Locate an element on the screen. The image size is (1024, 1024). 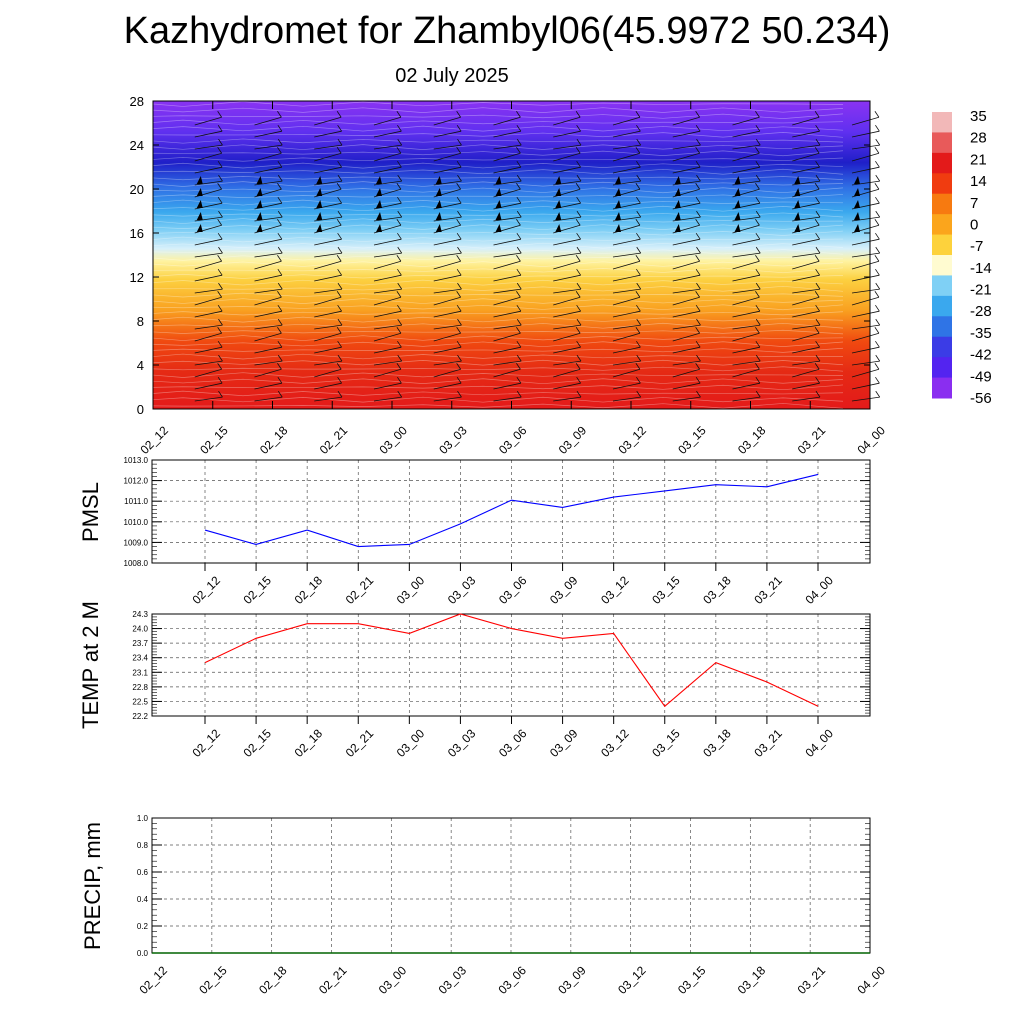
y-tick-label: 1012.0 is located at coordinates (136, 481).